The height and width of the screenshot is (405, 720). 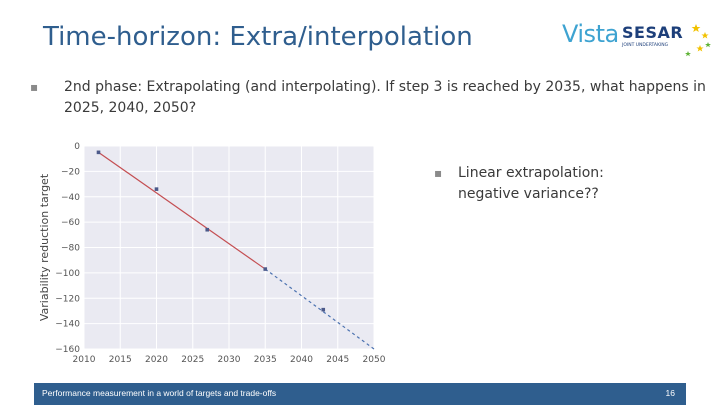 I want to click on x-tick-label: 2040, so click(x=301, y=360).